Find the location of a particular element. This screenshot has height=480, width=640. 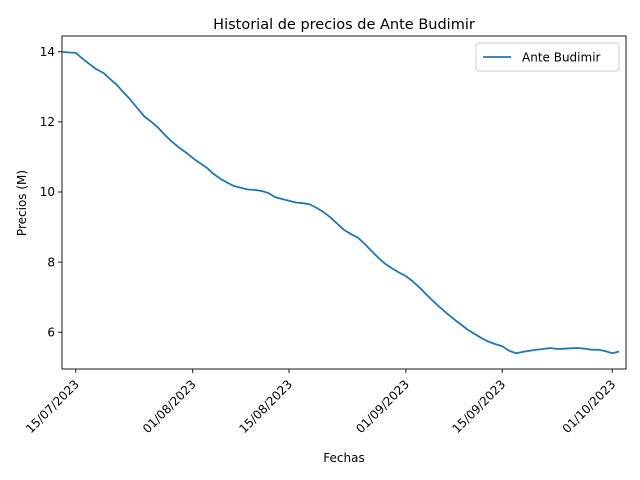

x-tick-label: 15/07/2023 is located at coordinates (52, 406).